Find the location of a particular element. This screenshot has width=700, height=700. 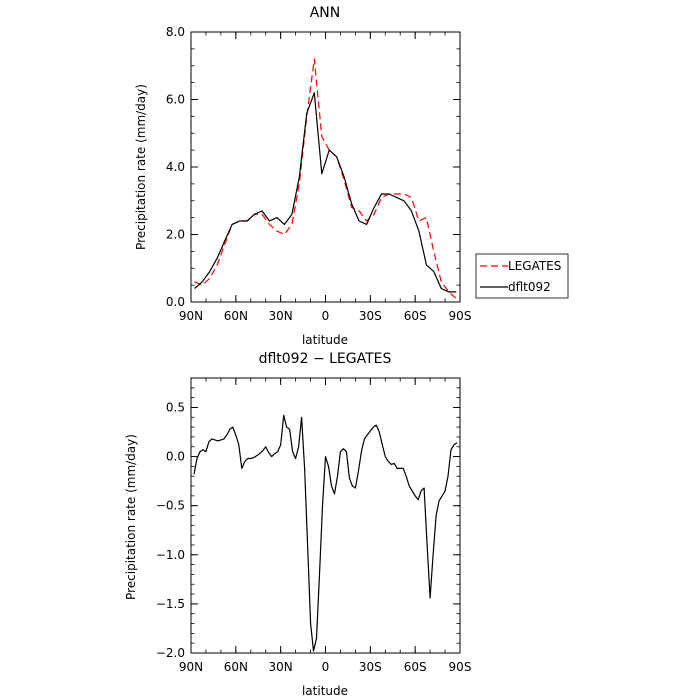

bottom-x-tick-label: 0 is located at coordinates (326, 667).